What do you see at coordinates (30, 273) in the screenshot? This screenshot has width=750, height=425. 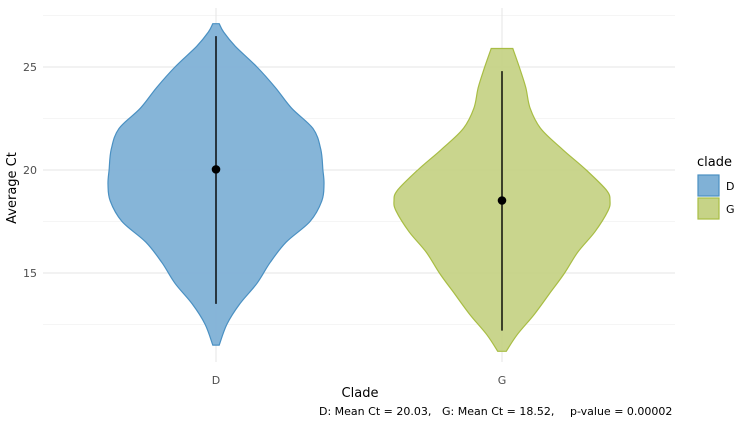 I see `y-tick-label: 15` at bounding box center [30, 273].